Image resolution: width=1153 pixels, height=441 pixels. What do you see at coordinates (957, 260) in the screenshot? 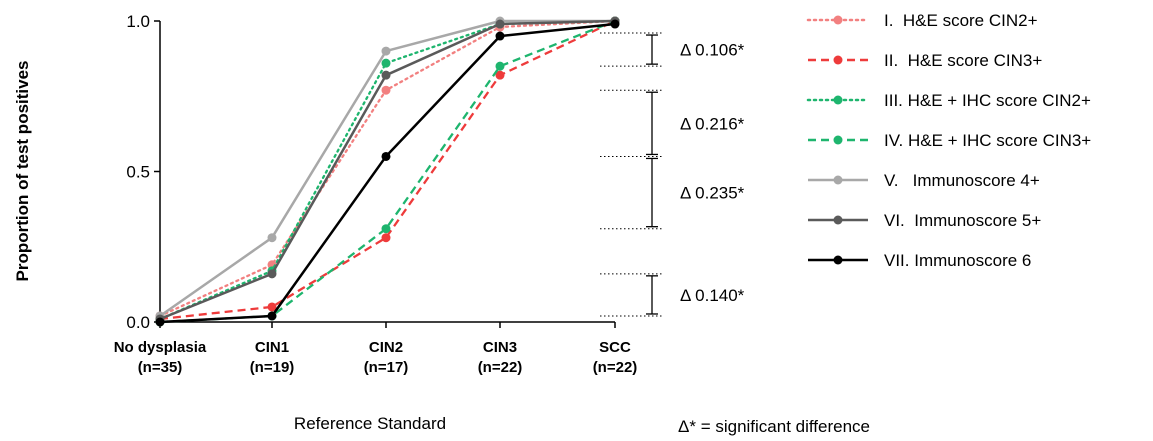
I see `legend-label: VII. Immunoscore 6` at bounding box center [957, 260].